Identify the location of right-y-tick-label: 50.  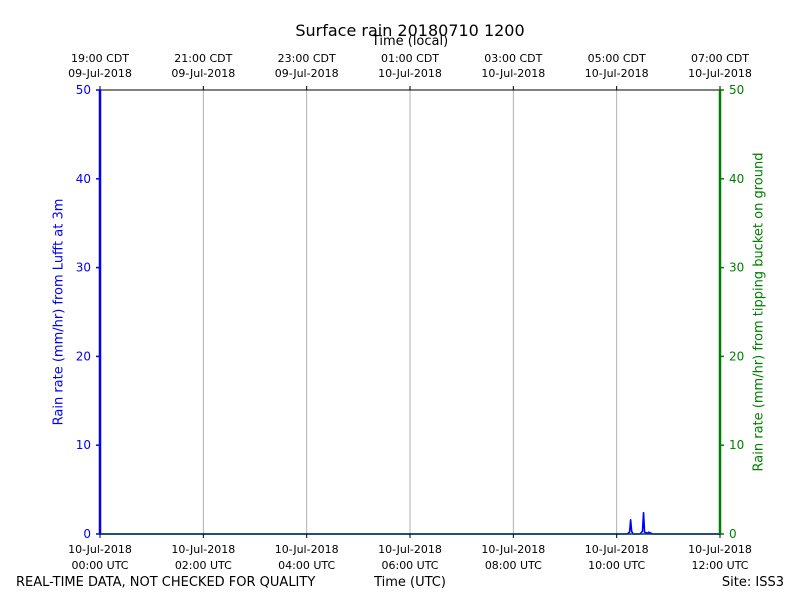
(736, 90).